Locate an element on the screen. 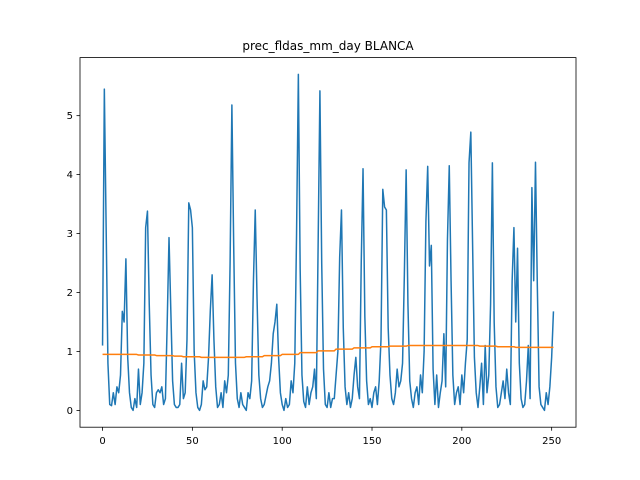 This screenshot has height=480, width=640. chart-title: prec_fldas_mm_day BLANCA is located at coordinates (328, 46).